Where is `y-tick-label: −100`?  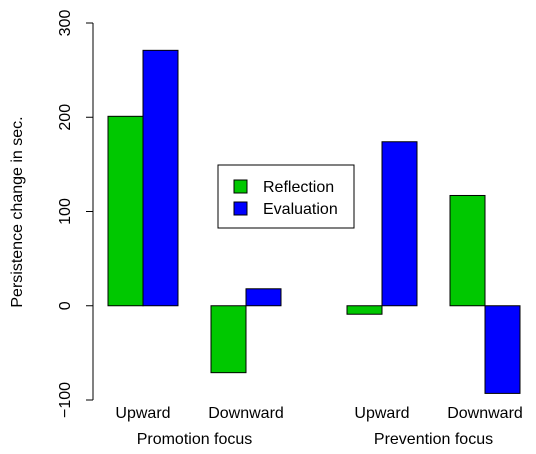 y-tick-label: −100 is located at coordinates (65, 400).